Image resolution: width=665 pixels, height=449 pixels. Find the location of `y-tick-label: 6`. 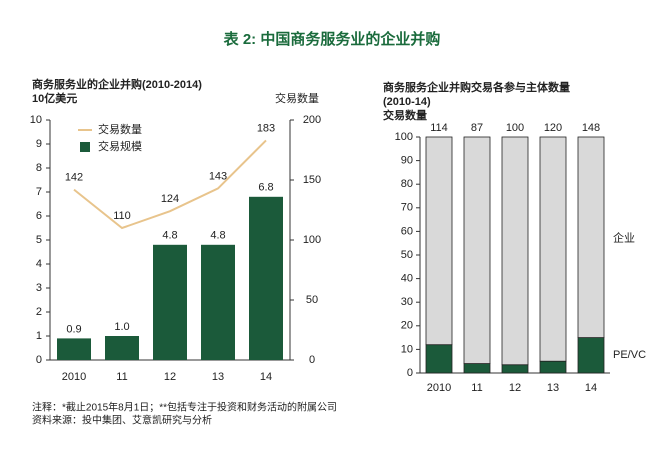

y-tick-label: 6 is located at coordinates (39, 216).